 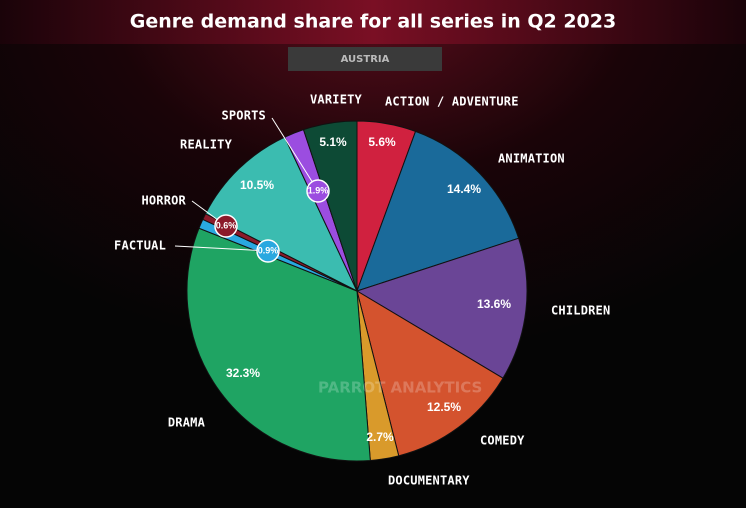 I want to click on value-label: 5.6%, so click(x=382, y=142).